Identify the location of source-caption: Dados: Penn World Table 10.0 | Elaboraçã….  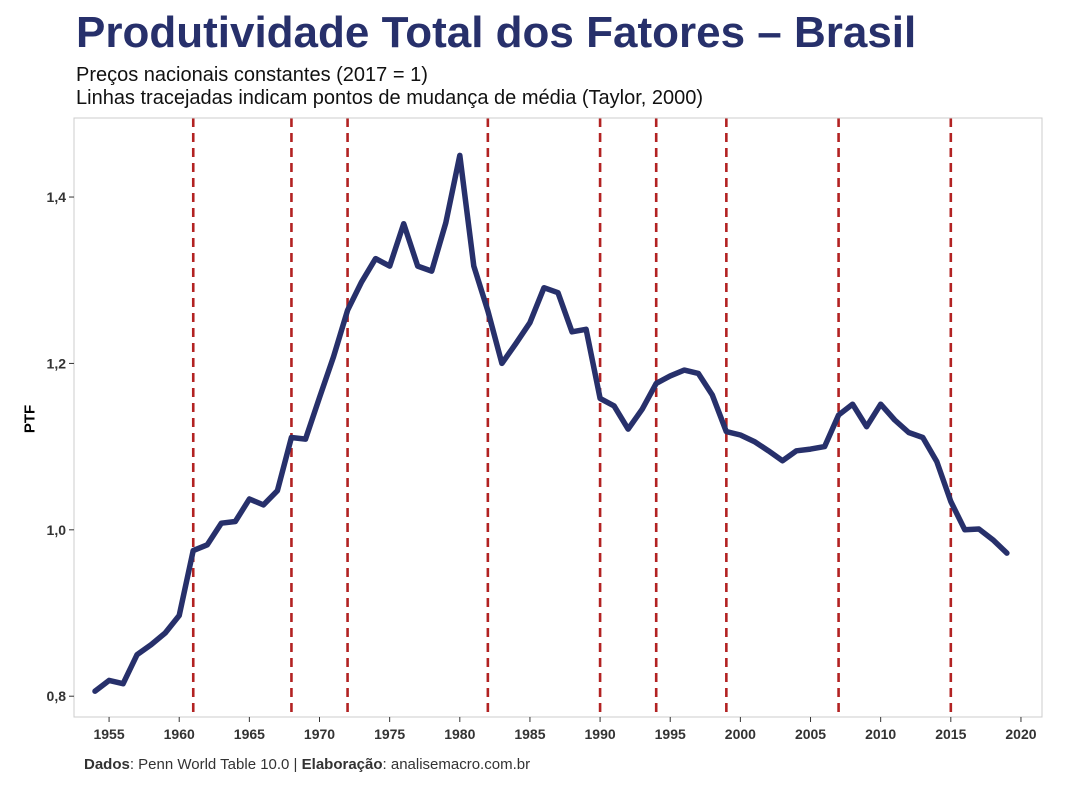
(307, 764).